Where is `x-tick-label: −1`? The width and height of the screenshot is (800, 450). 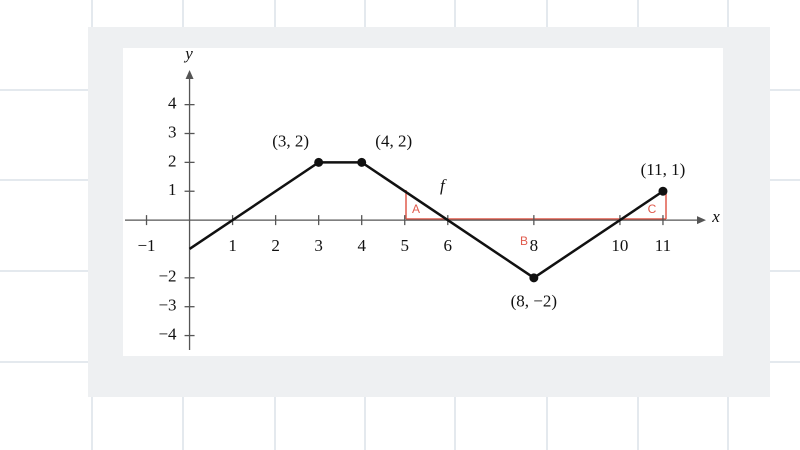 x-tick-label: −1 is located at coordinates (146, 245).